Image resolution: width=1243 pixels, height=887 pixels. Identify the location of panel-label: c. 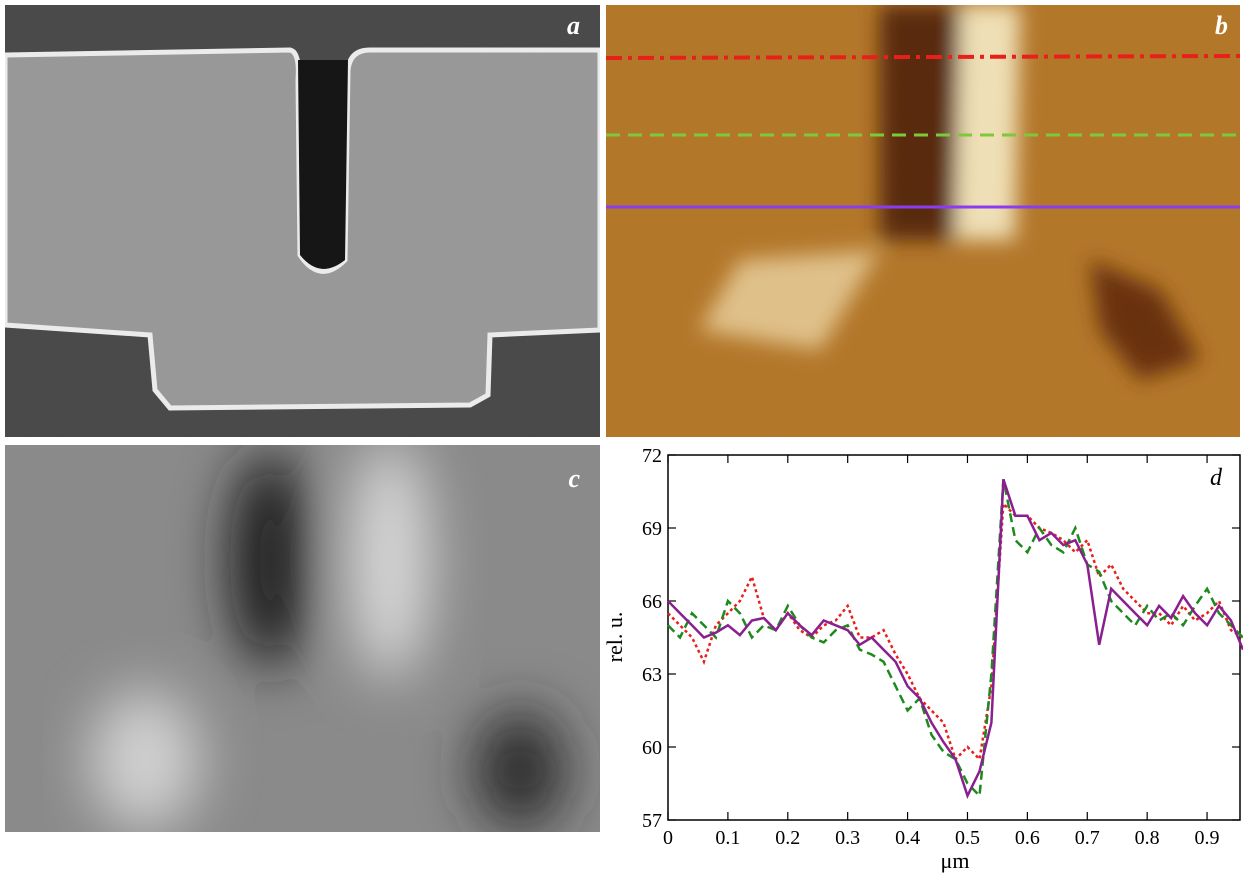
(574, 478).